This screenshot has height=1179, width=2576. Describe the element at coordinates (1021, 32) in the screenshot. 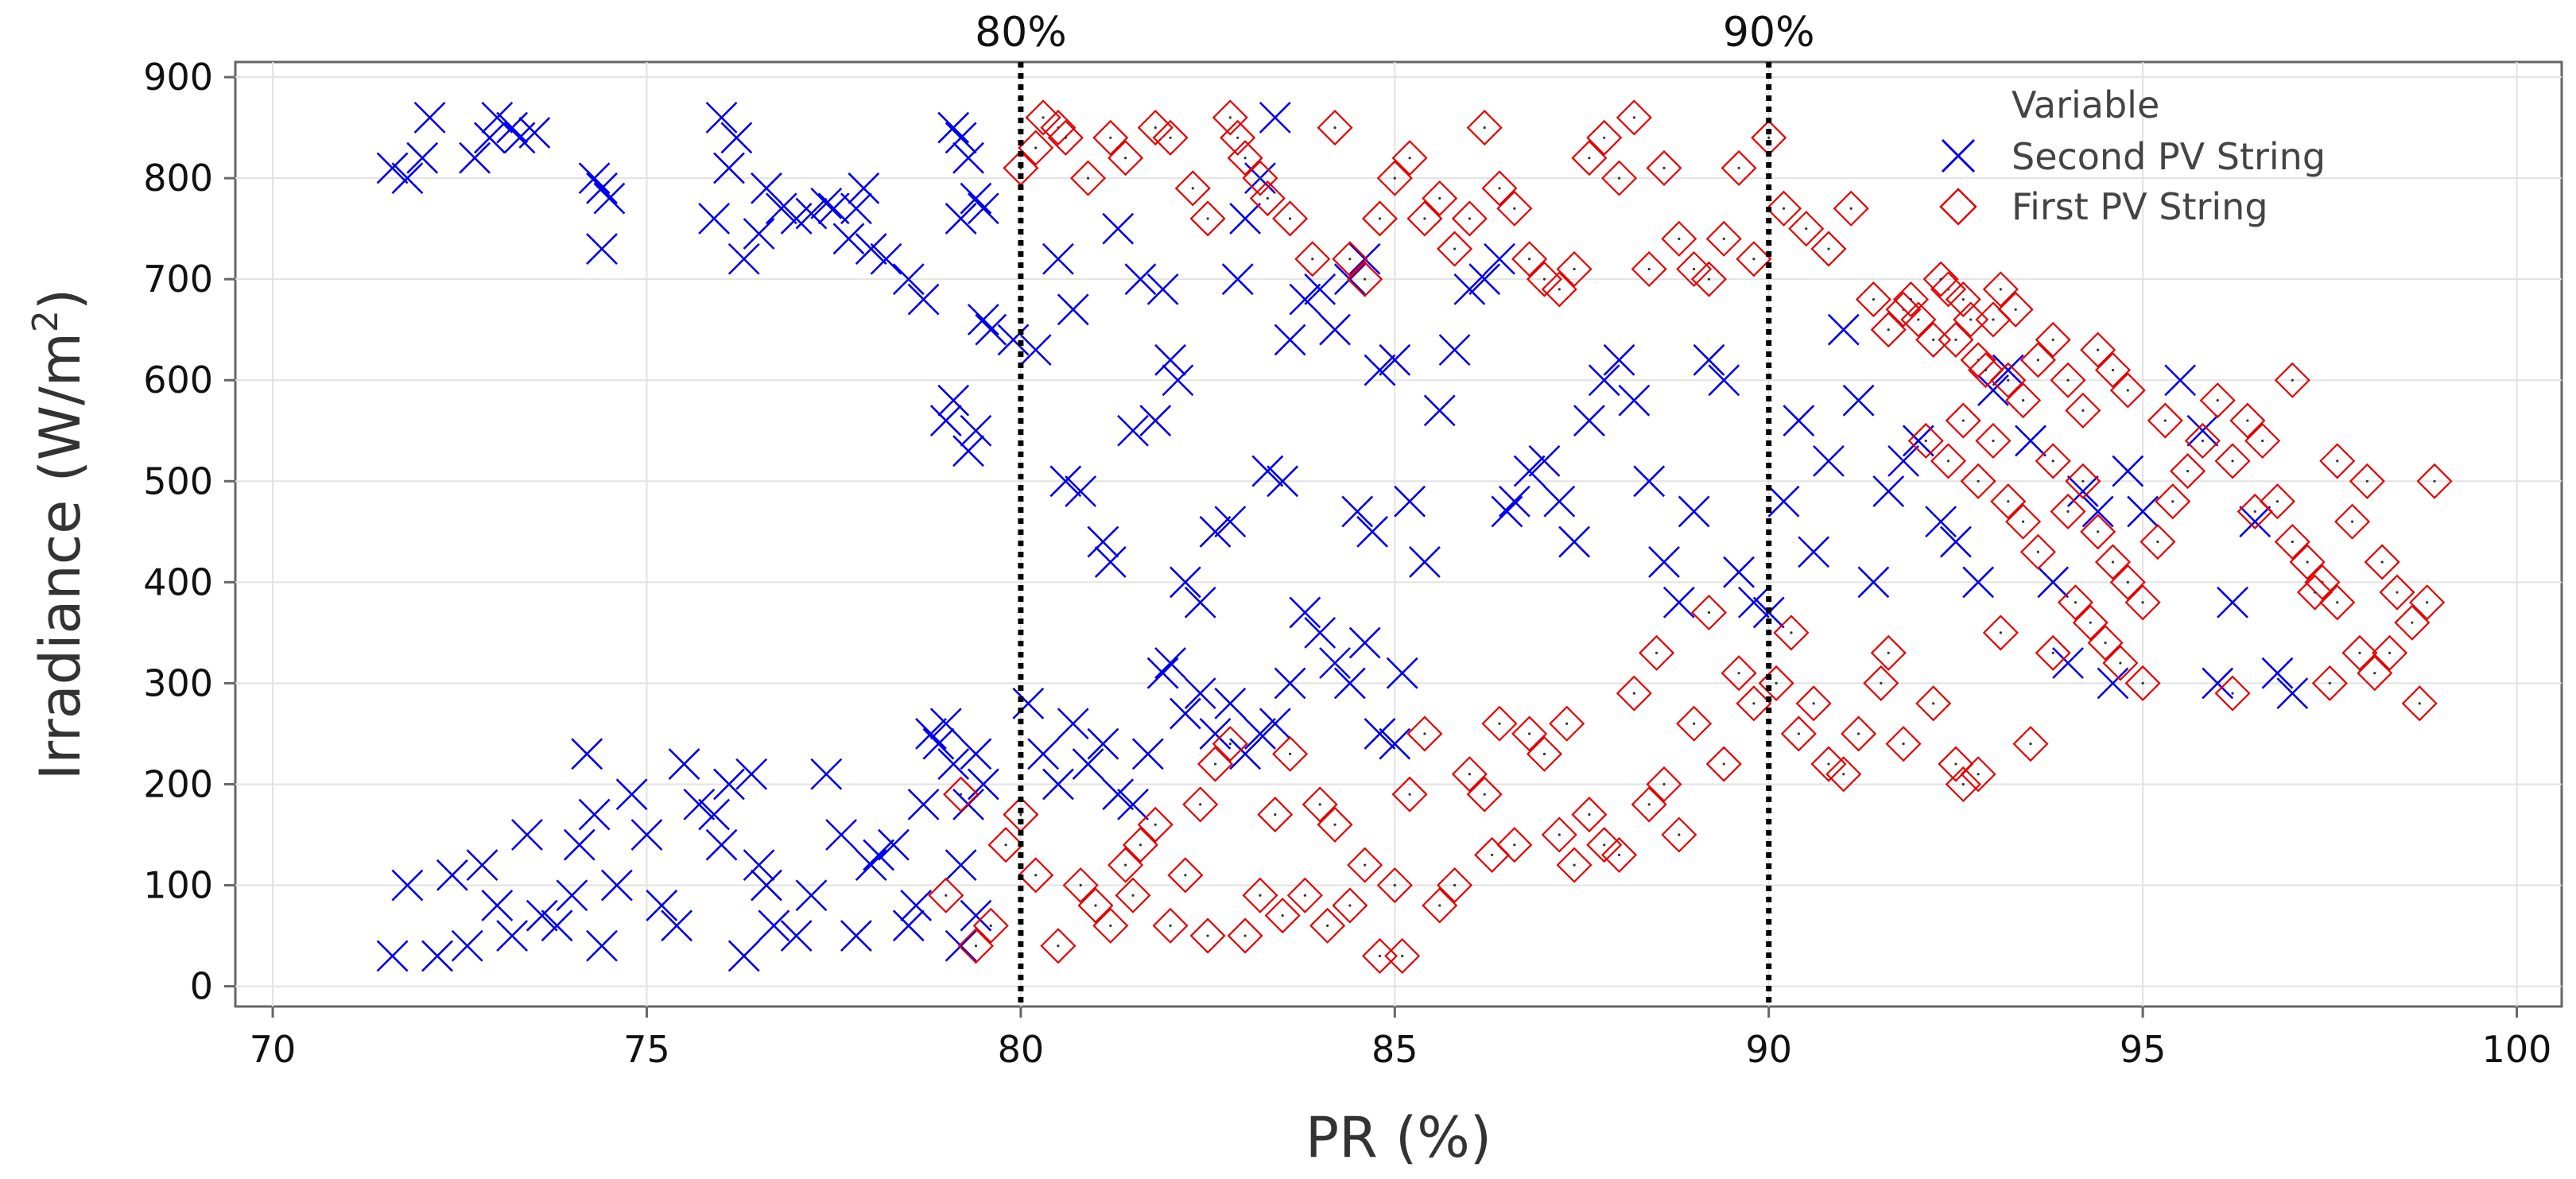

I see `reference-line-label: 80%` at that location.